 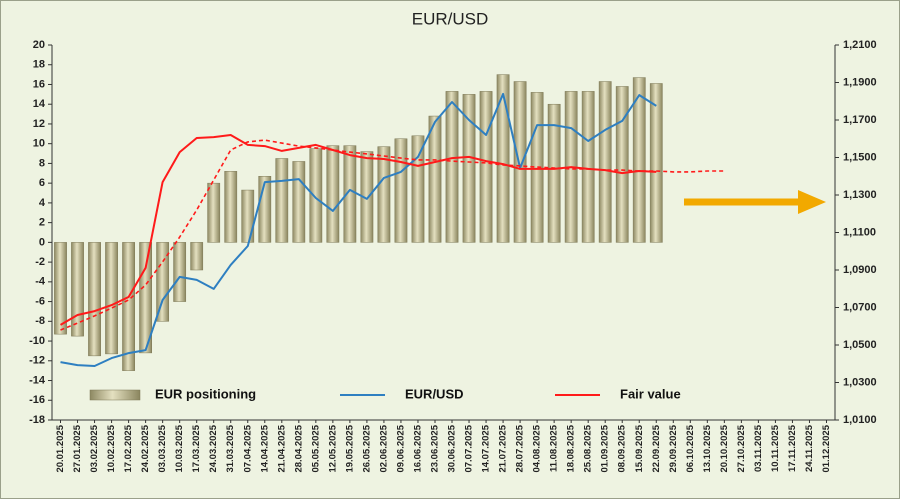 I want to click on x-tick-label: 28.04.2025, so click(x=298, y=448).